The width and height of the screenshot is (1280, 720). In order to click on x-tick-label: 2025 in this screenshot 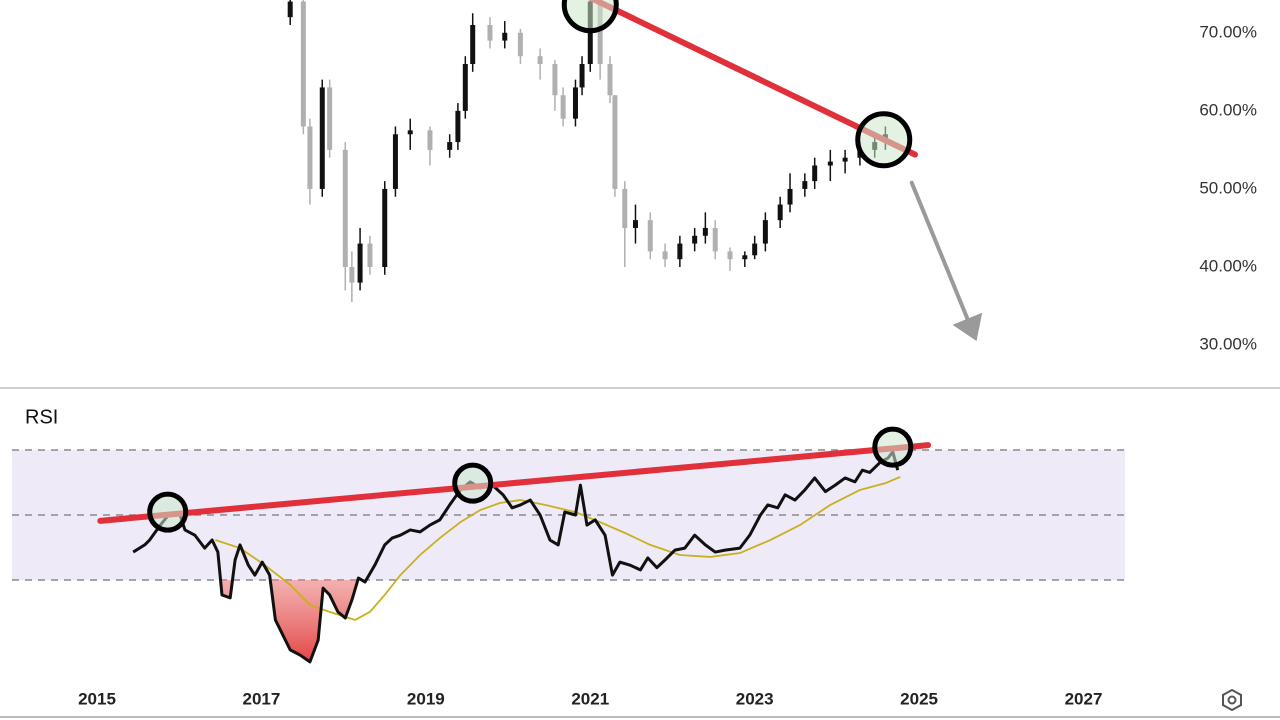, I will do `click(919, 698)`.